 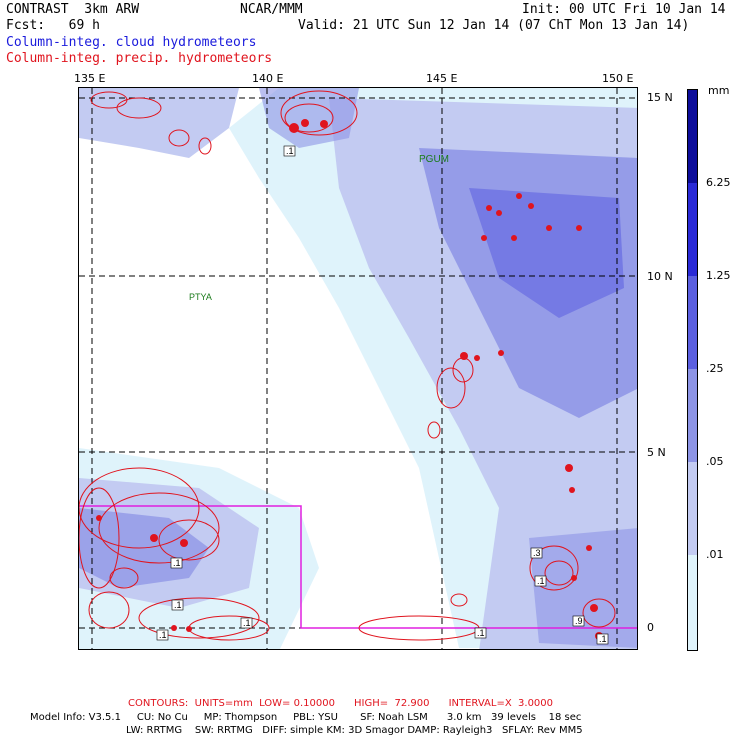 I want to click on contour-label: .9, so click(x=579, y=621).